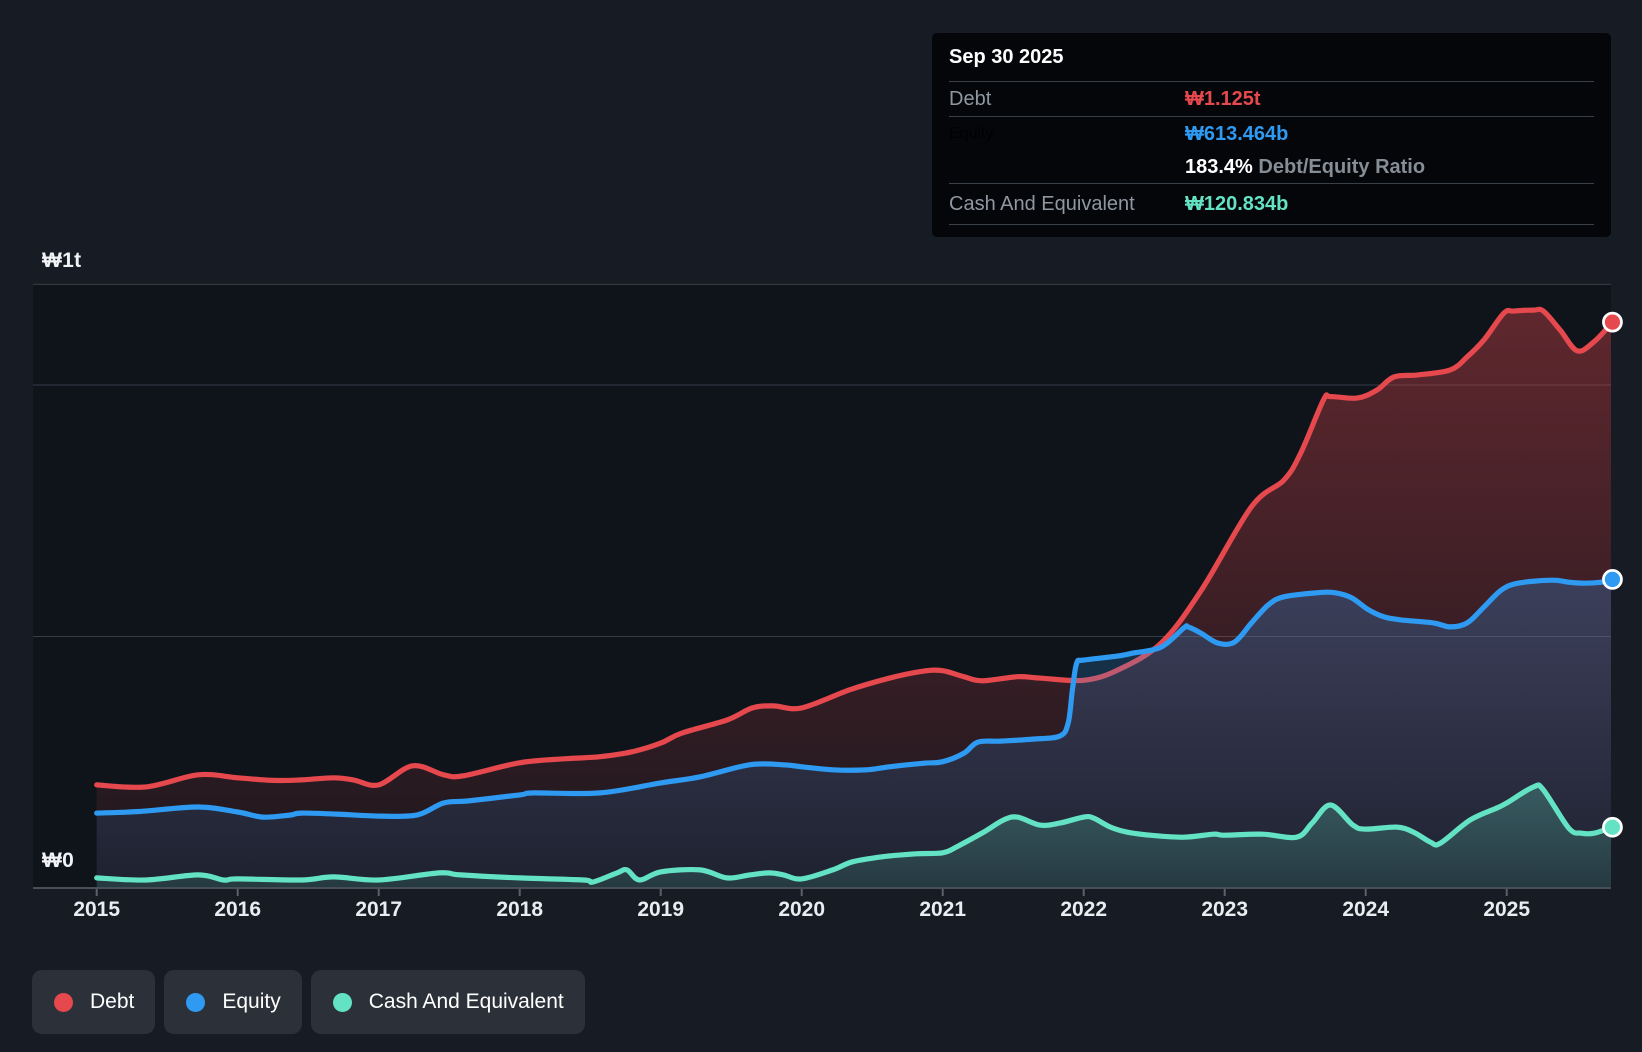 The width and height of the screenshot is (1642, 1052). Describe the element at coordinates (1006, 56) in the screenshot. I see `tooltip-date: Sep 30 2025` at that location.